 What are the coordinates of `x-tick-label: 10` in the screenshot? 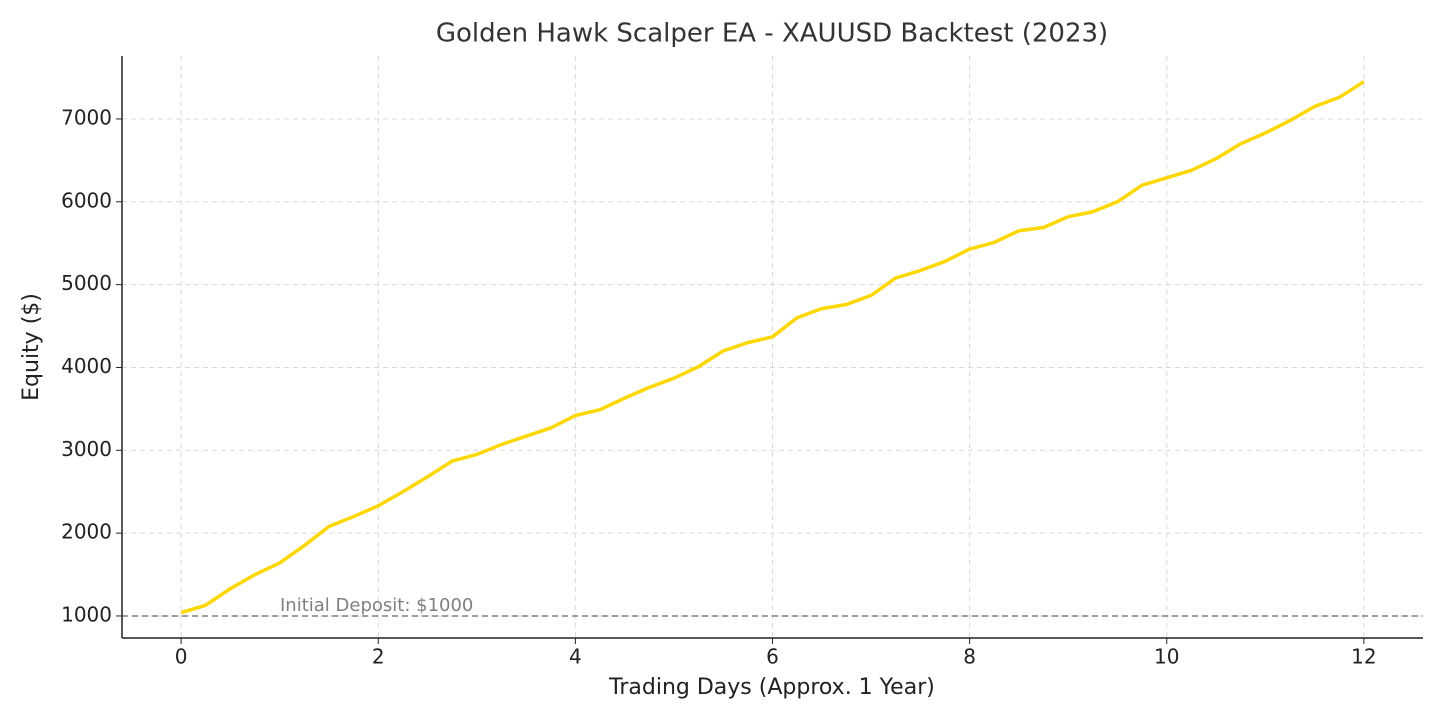 It's located at (1166, 657).